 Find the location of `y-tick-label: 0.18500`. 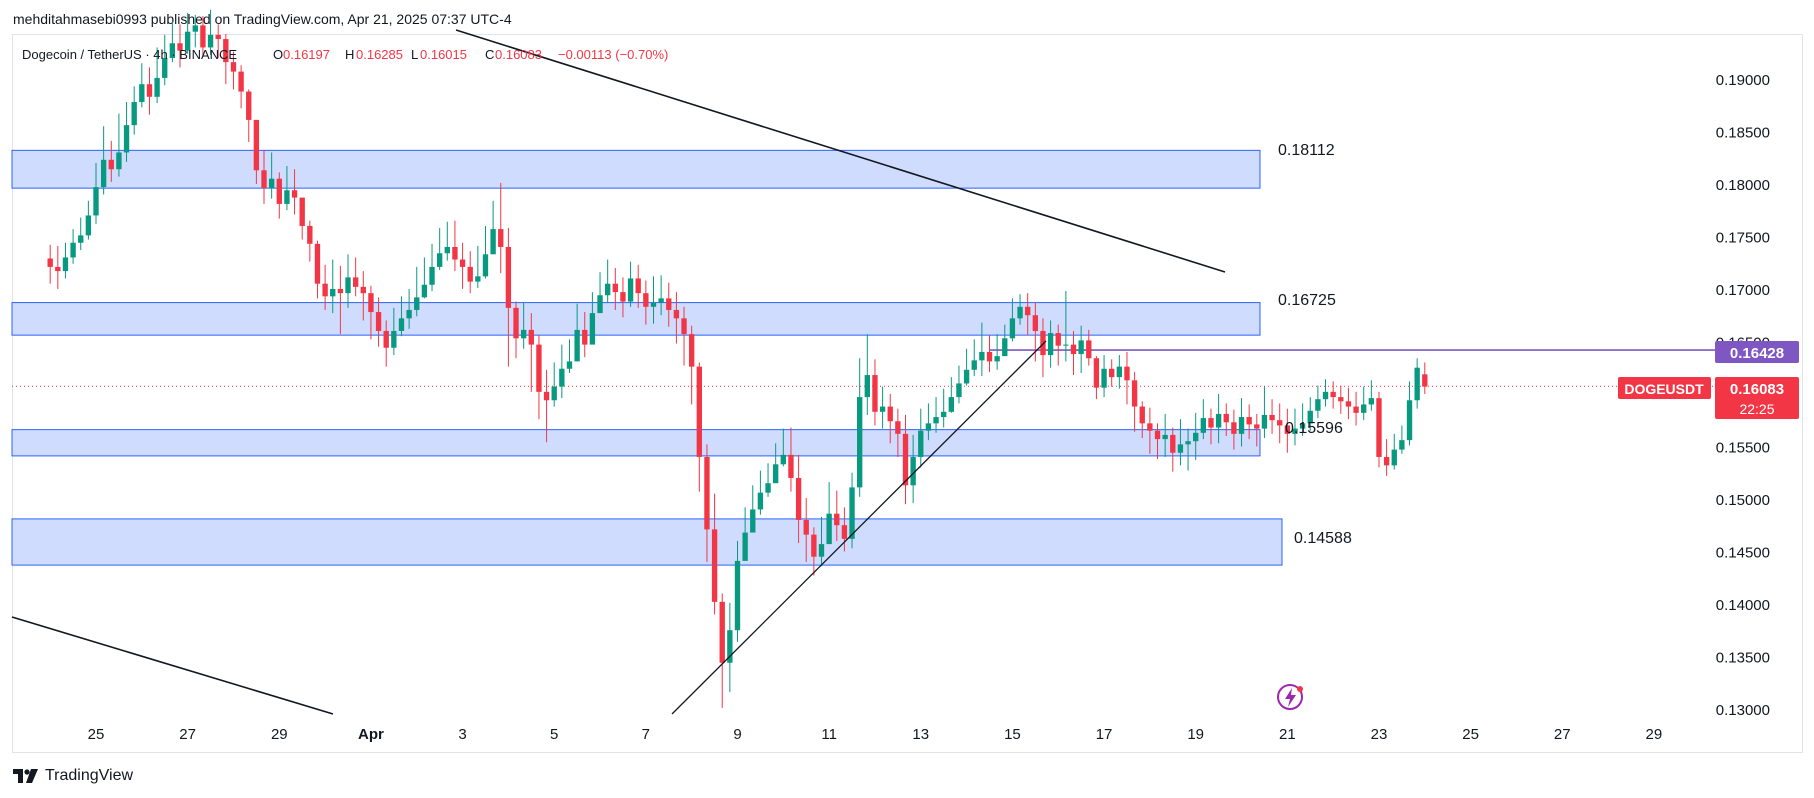

y-tick-label: 0.18500 is located at coordinates (1743, 133).